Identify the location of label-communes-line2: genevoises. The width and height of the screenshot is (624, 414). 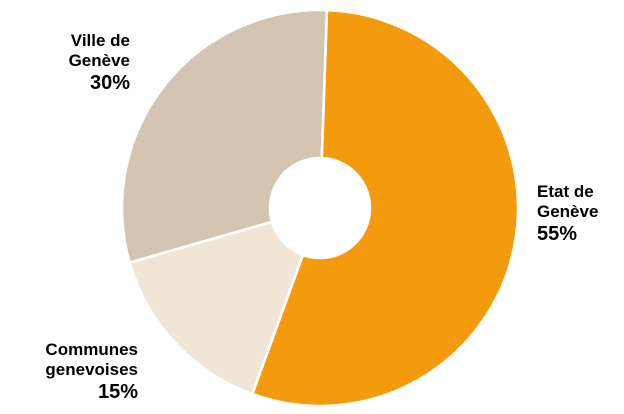
(91, 370).